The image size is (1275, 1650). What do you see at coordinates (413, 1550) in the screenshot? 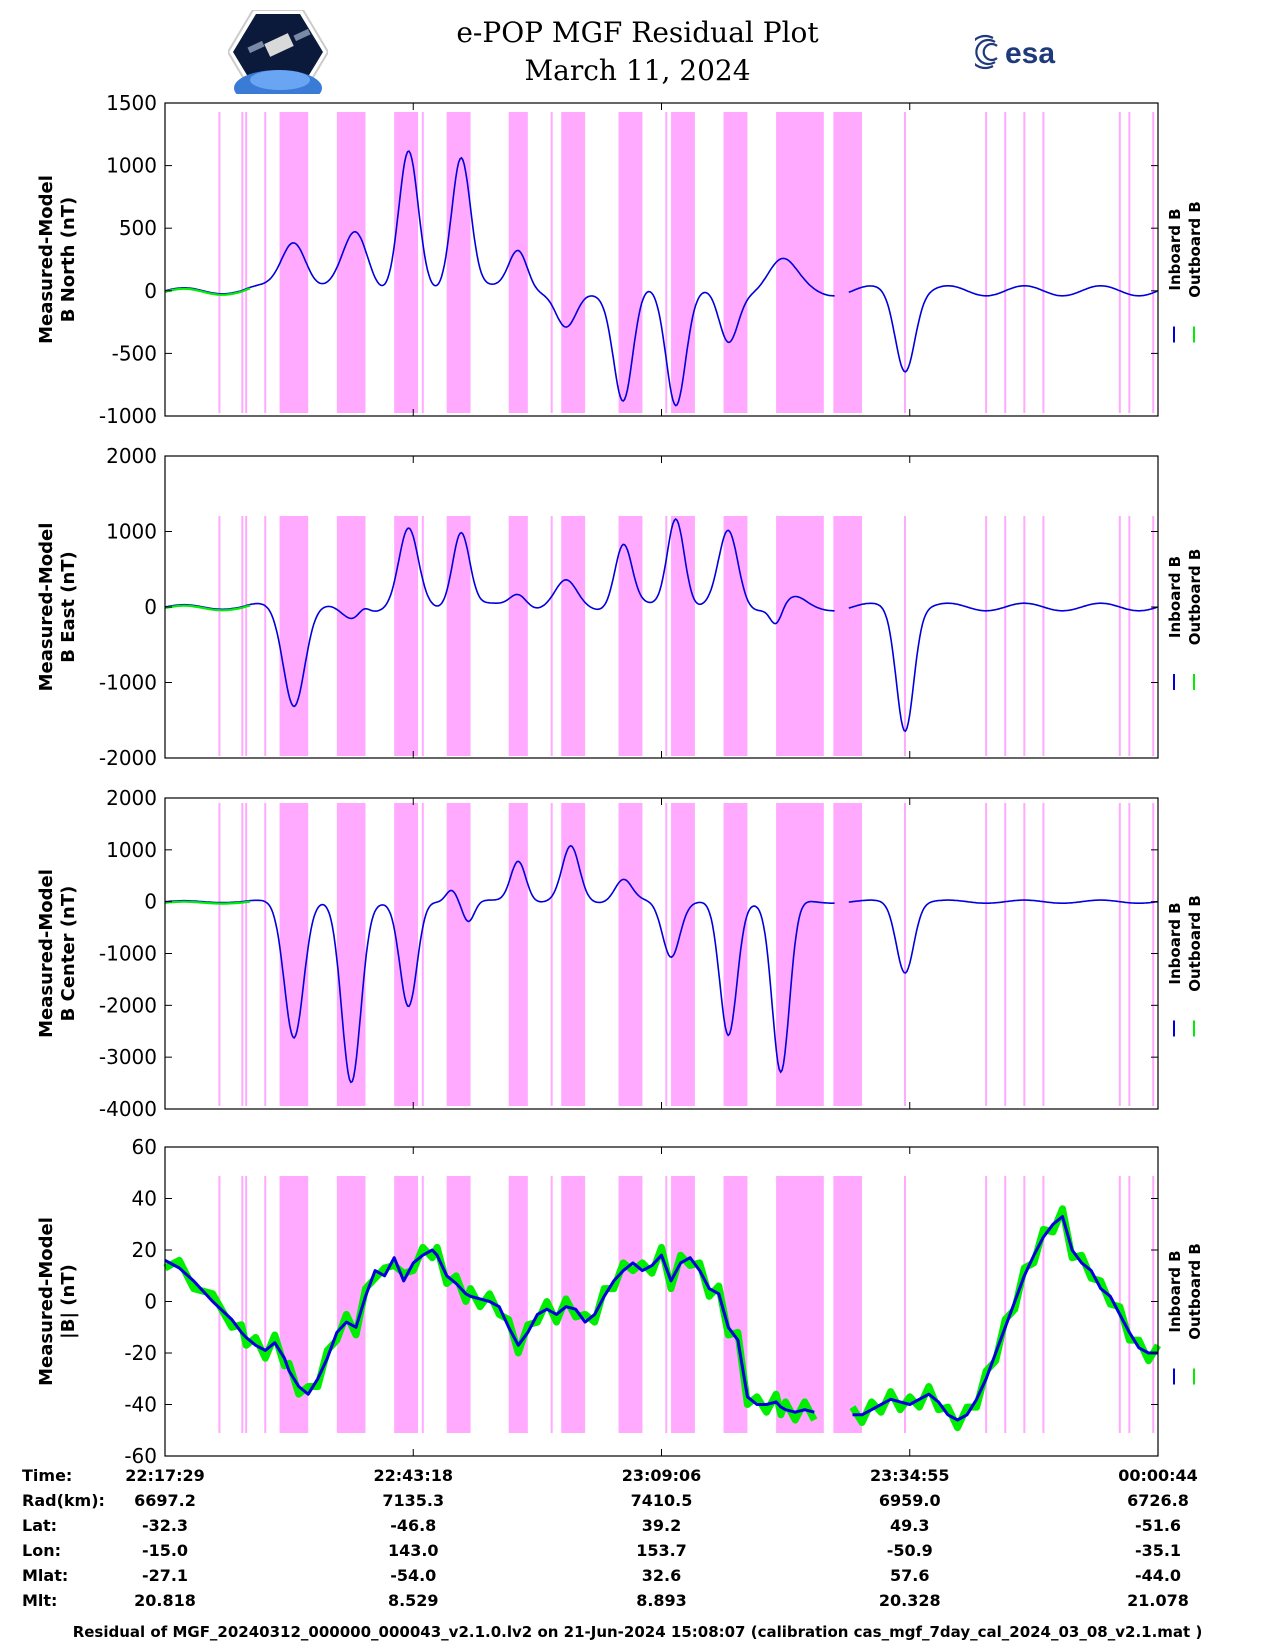
I see `x-axis-lon-value: 143.0` at bounding box center [413, 1550].